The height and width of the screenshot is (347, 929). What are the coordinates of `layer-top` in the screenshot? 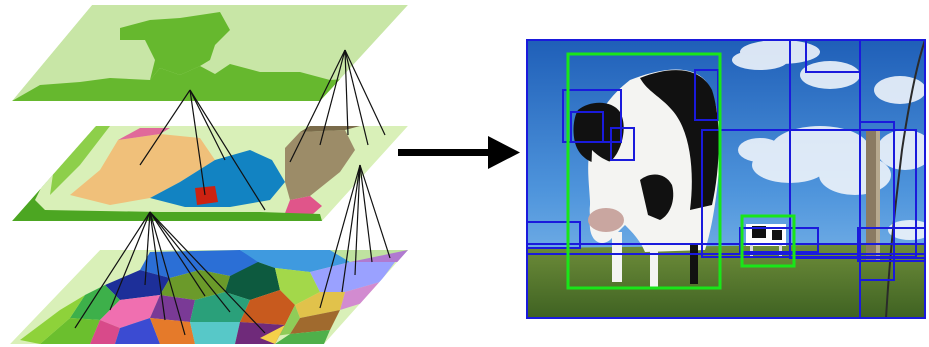 It's located at (210, 53).